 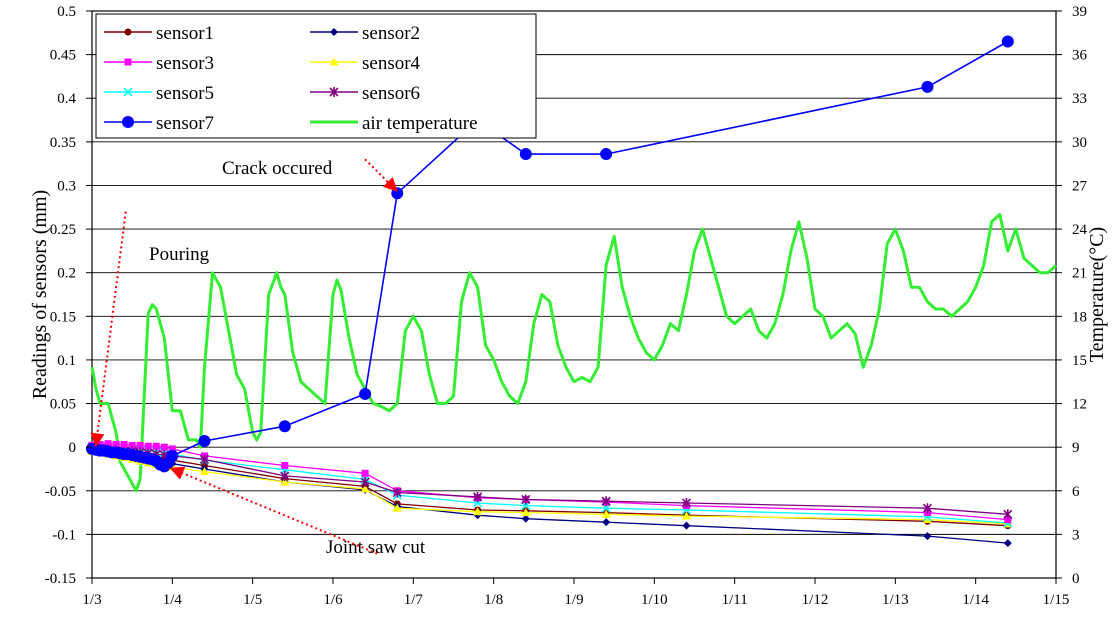 I want to click on legend-item-sensor1: sensor1, so click(x=159, y=33).